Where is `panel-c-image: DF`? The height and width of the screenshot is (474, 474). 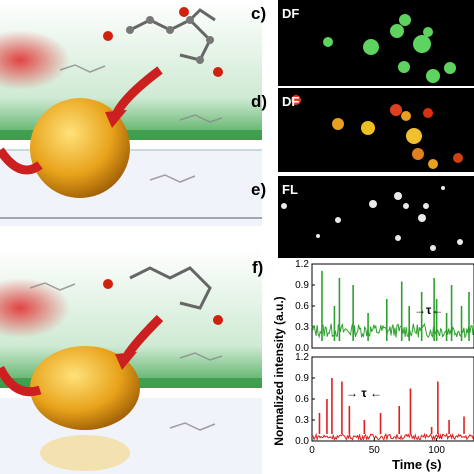 panel-c-image: DF is located at coordinates (376, 43).